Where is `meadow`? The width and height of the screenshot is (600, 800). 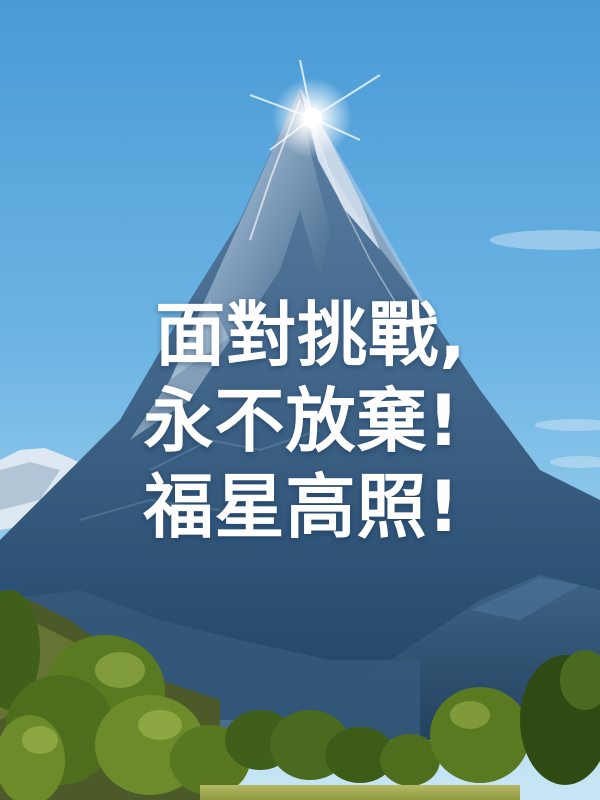 meadow is located at coordinates (360, 792).